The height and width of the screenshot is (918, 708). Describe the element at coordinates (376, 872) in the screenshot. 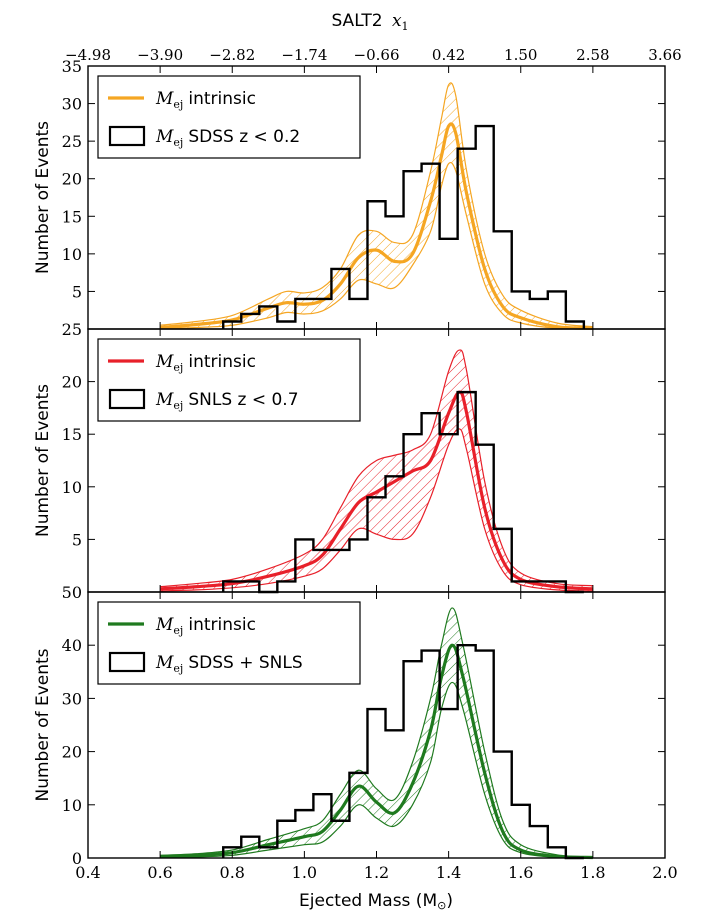

I see `x-tick-label: 1.2` at that location.